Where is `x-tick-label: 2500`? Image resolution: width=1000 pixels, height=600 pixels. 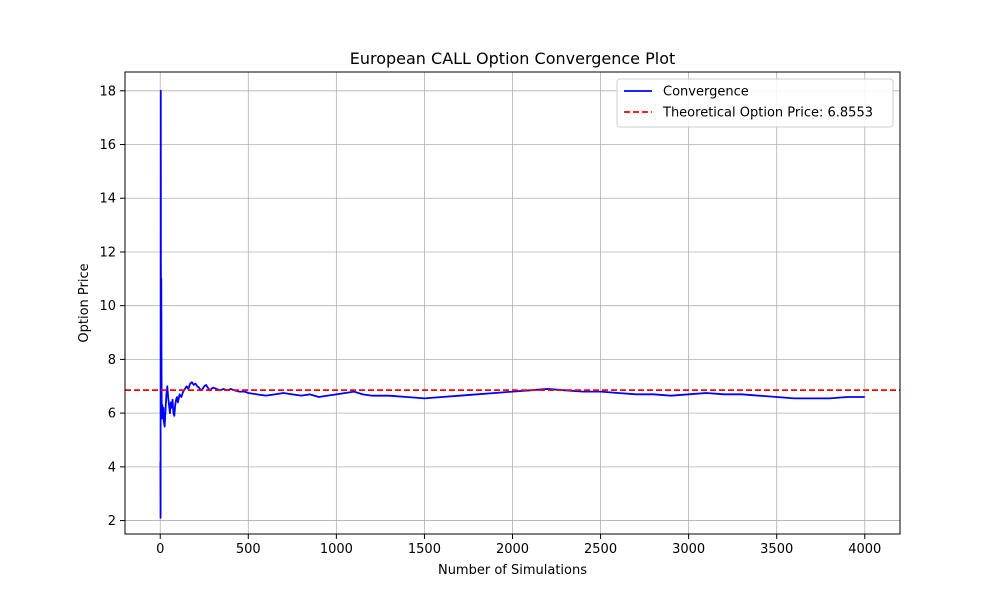
x-tick-label: 2500 is located at coordinates (600, 549).